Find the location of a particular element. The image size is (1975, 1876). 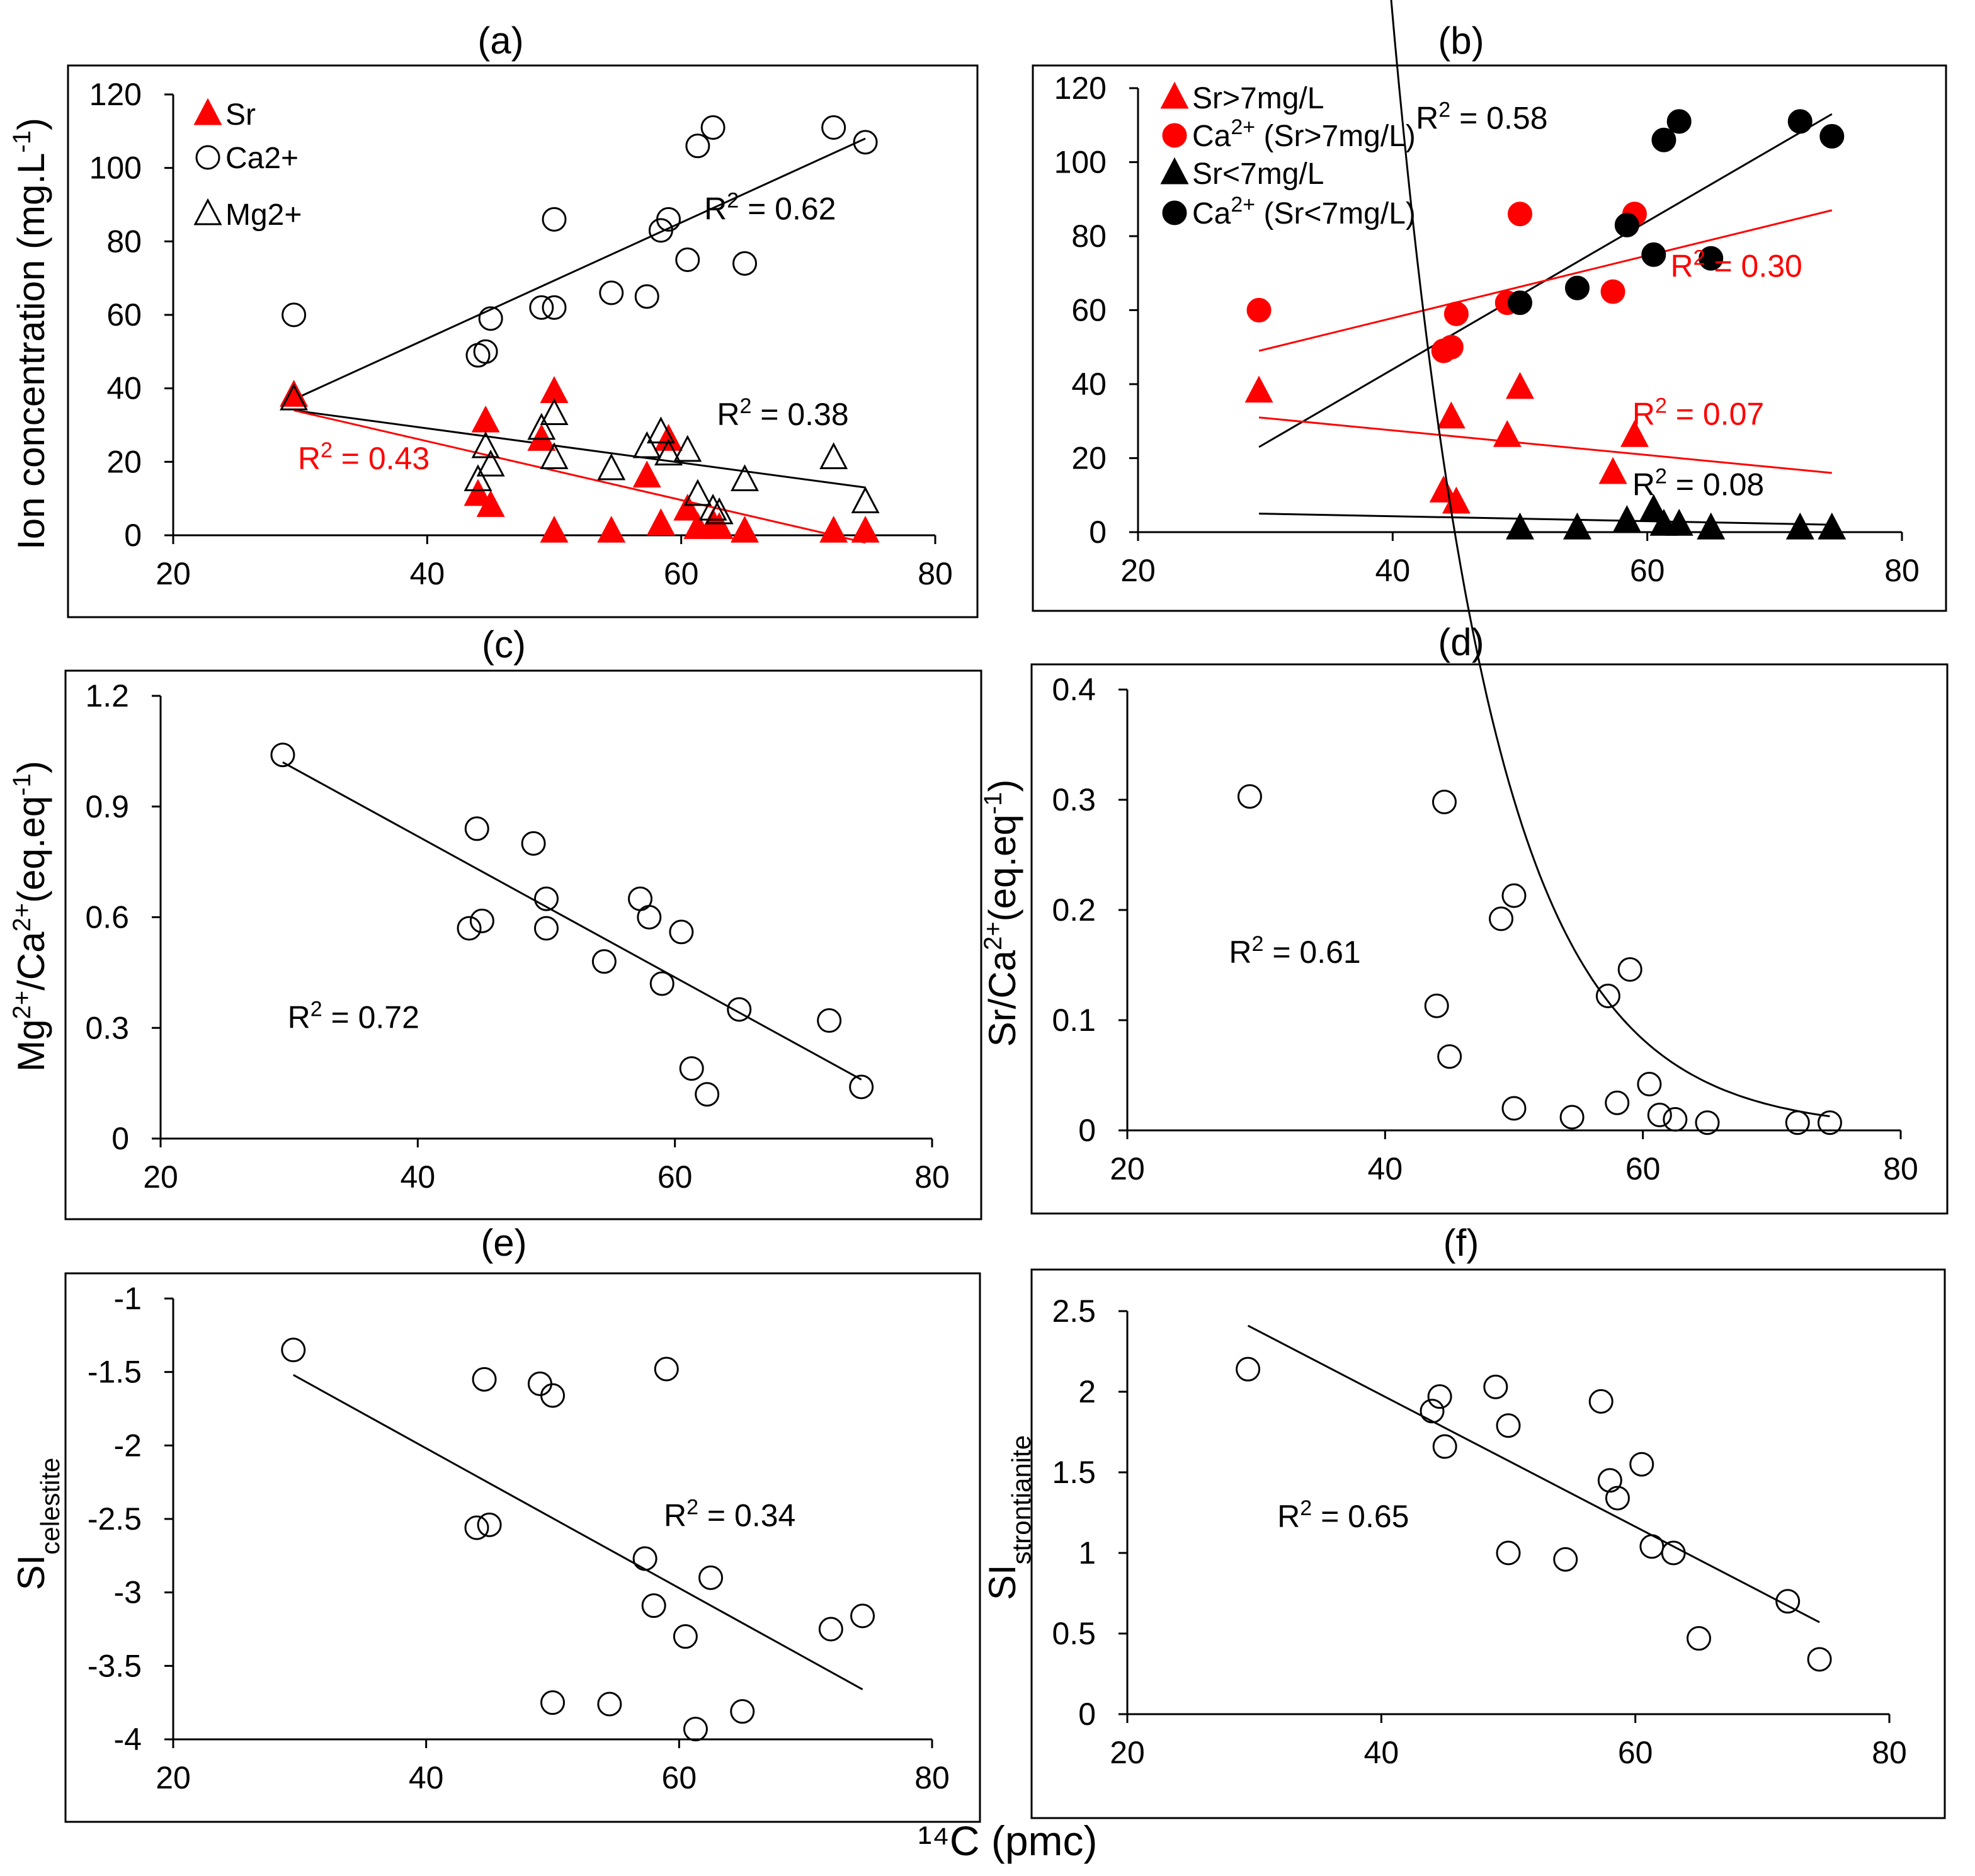

y-tick-label: -1.5 is located at coordinates (115, 1372).